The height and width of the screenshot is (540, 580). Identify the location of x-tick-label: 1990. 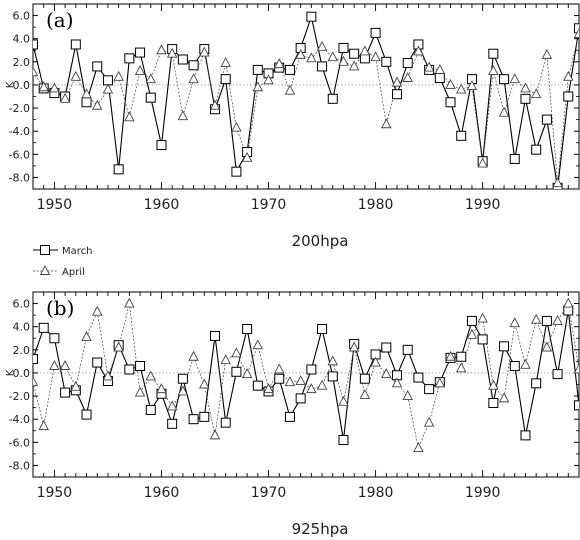
(483, 205).